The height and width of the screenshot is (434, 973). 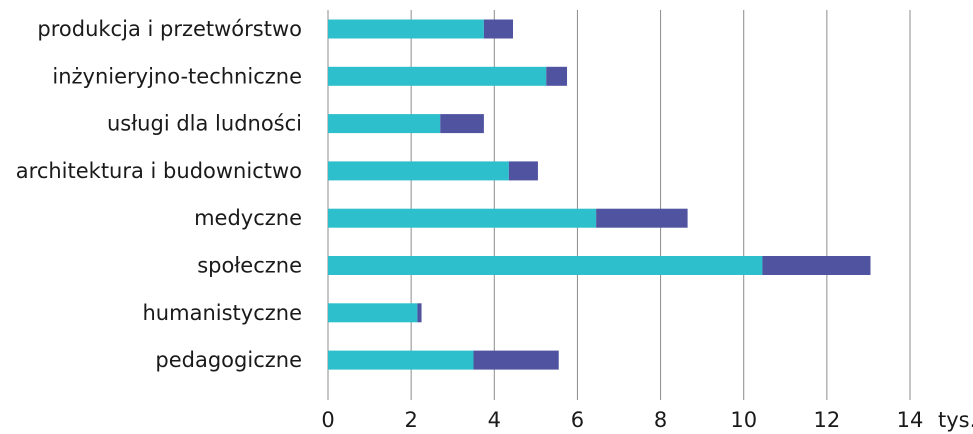 What do you see at coordinates (826, 420) in the screenshot?
I see `x-tick-label: 12` at bounding box center [826, 420].